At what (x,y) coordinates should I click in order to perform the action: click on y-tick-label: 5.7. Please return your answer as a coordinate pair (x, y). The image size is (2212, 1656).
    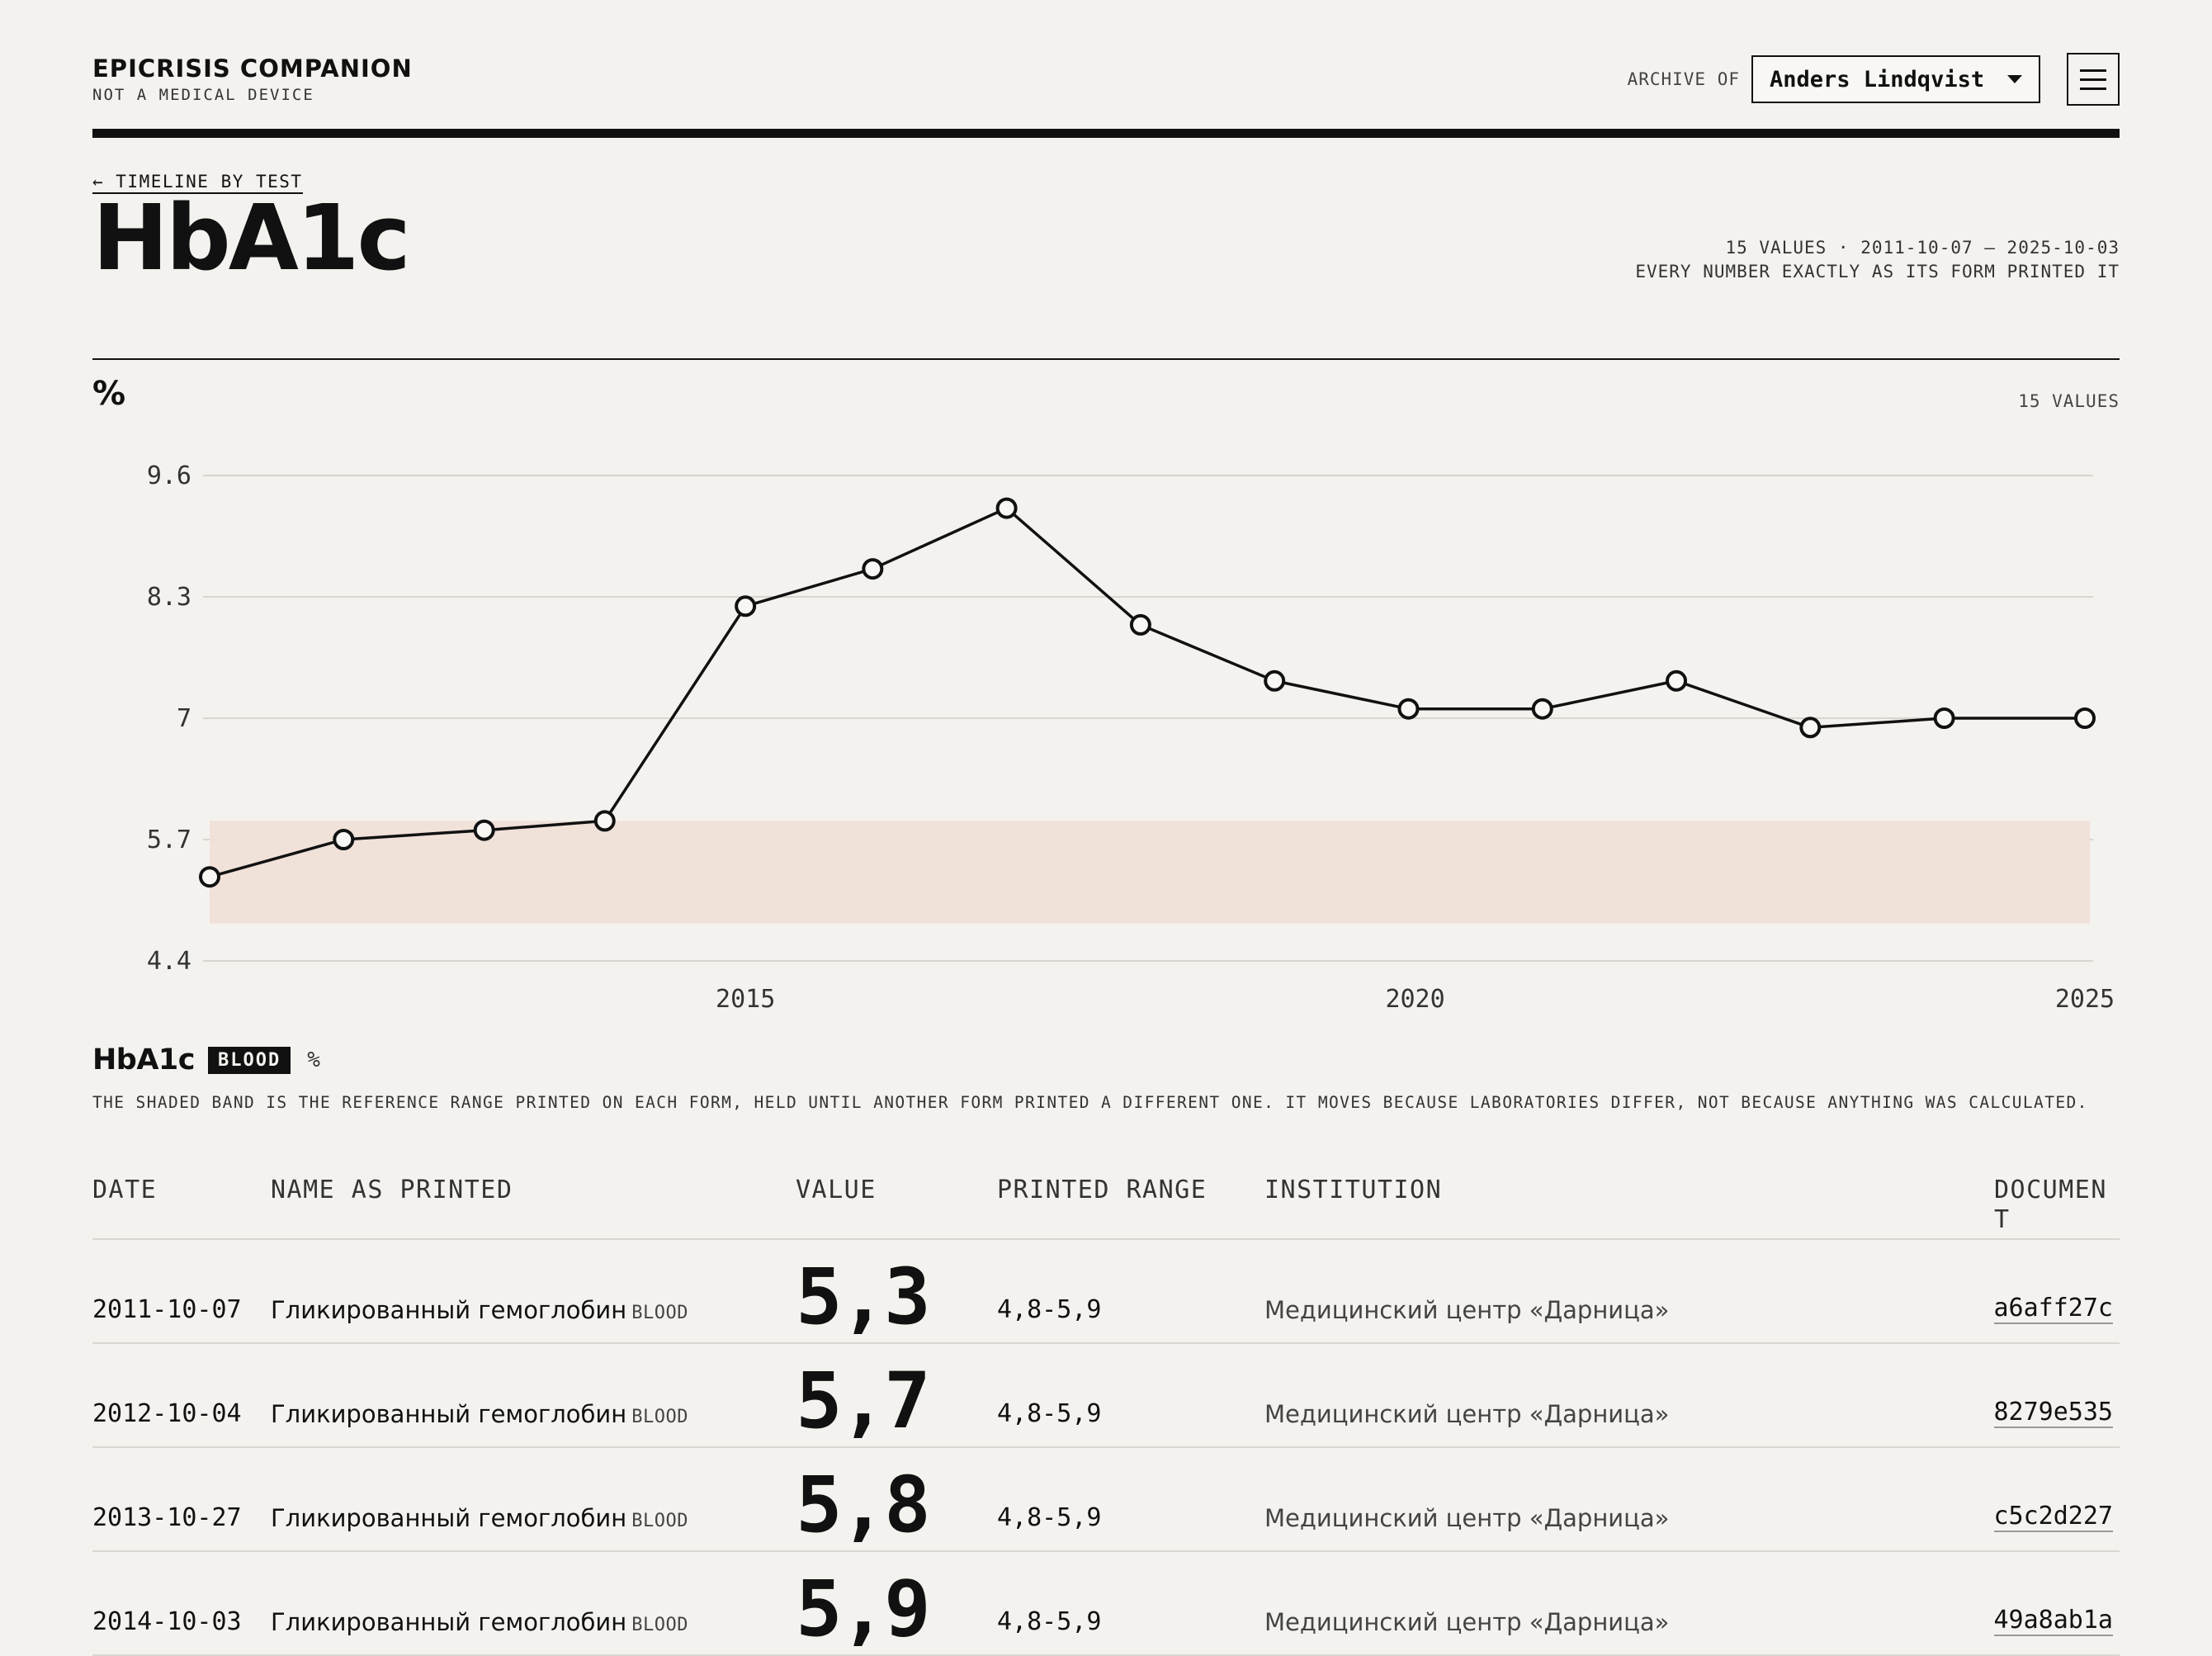
    Looking at the image, I should click on (169, 840).